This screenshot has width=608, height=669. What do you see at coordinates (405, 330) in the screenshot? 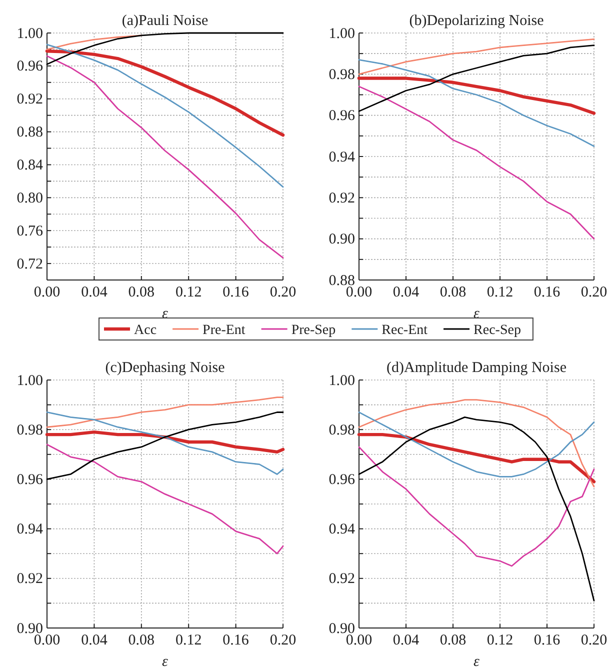
I see `legend-label: Rec-Ent` at bounding box center [405, 330].